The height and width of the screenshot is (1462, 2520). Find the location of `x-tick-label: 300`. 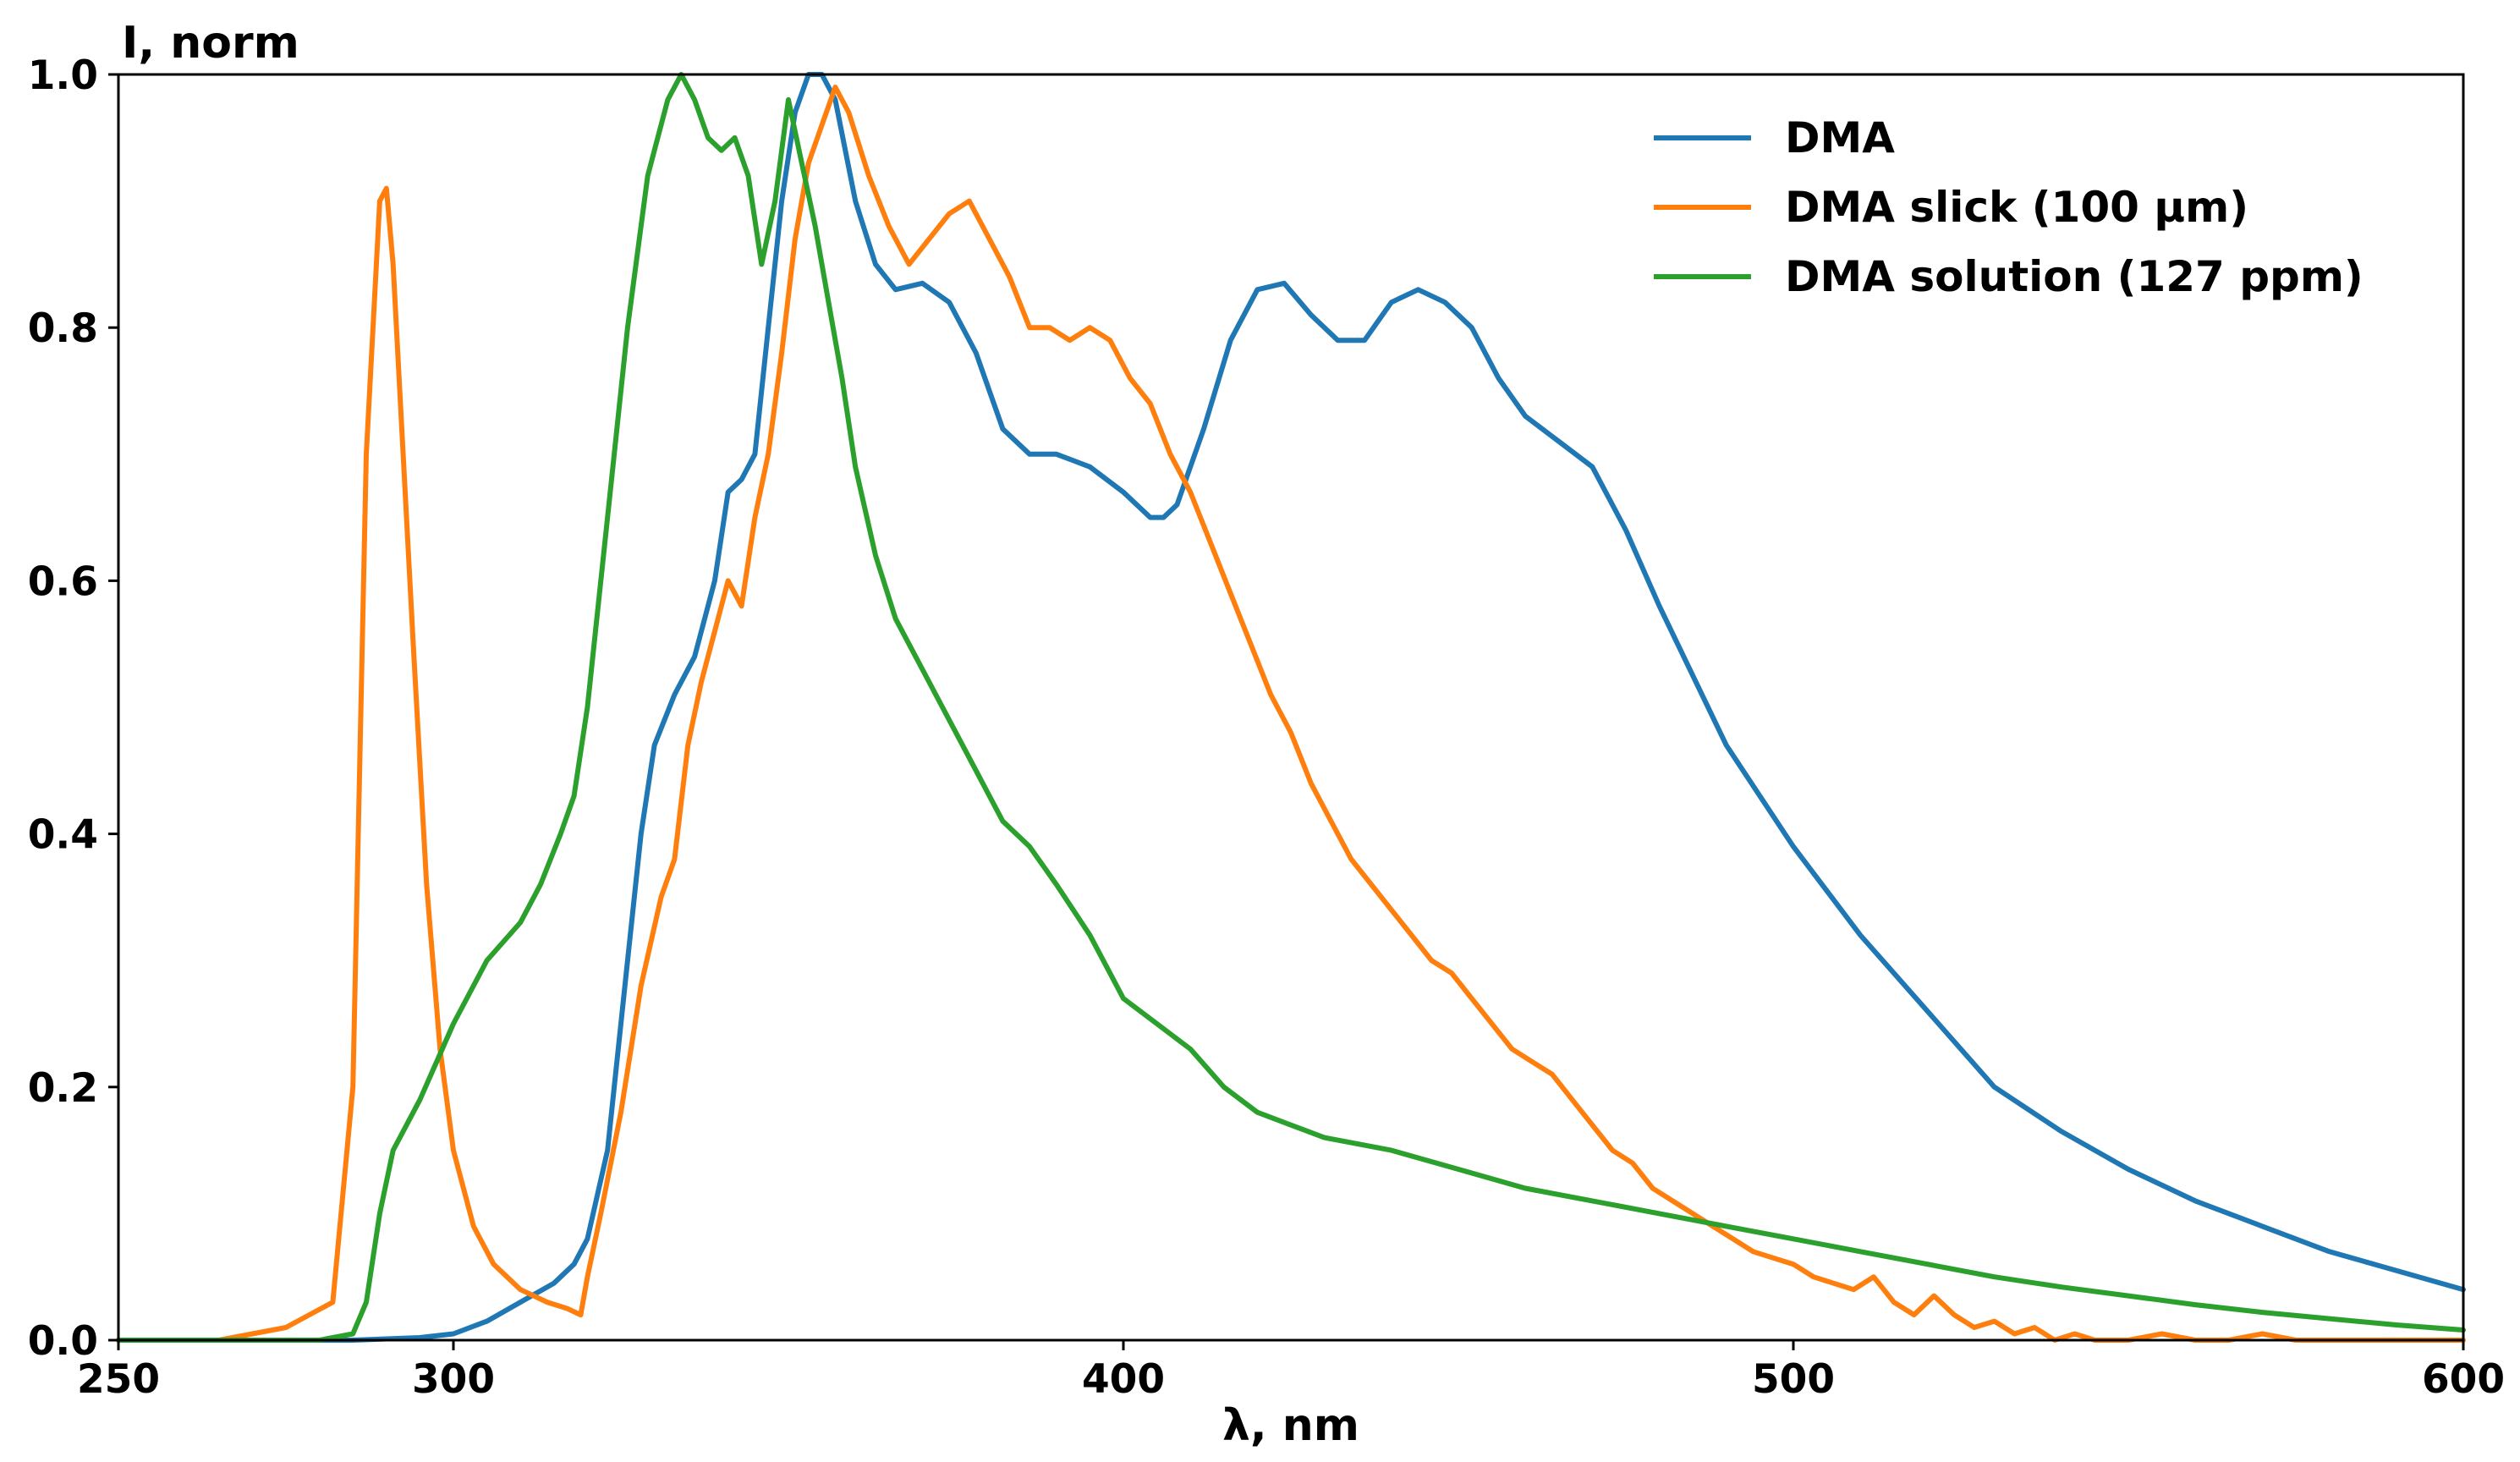

x-tick-label: 300 is located at coordinates (453, 1379).